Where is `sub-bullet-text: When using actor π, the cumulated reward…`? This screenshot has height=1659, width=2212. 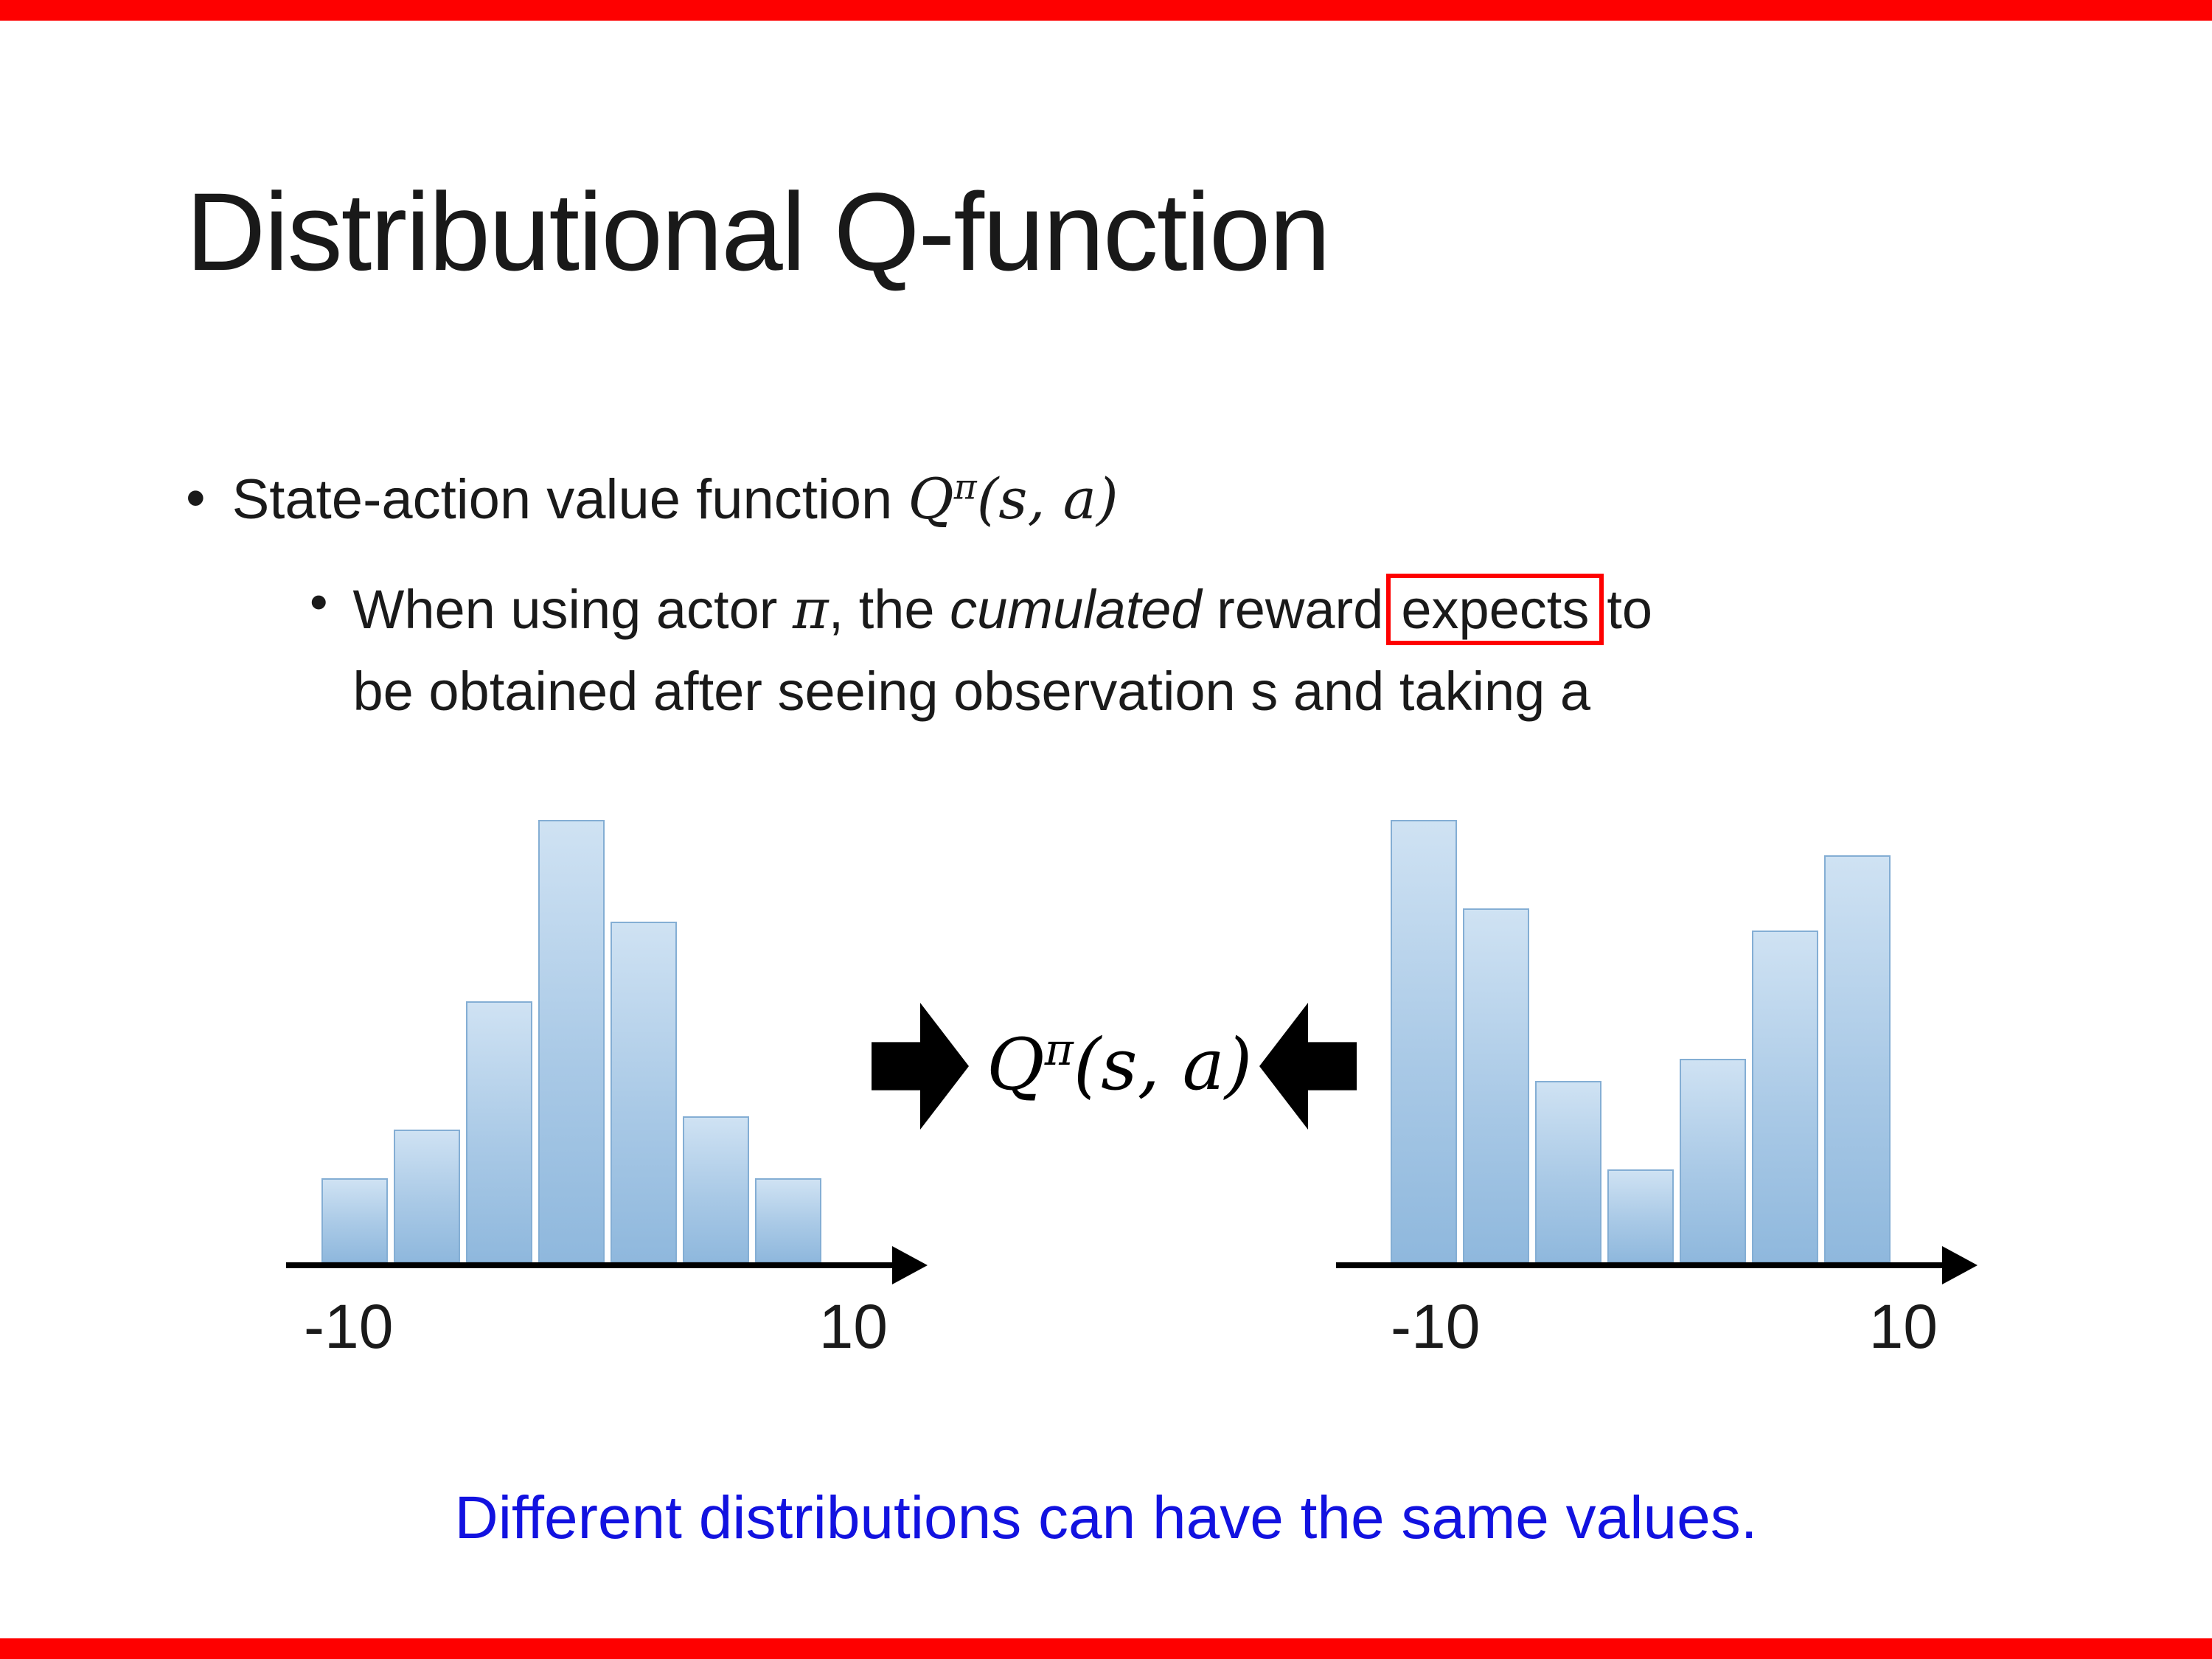
sub-bullet-text: When using actor π, the cumulated reward… is located at coordinates (1002, 650).